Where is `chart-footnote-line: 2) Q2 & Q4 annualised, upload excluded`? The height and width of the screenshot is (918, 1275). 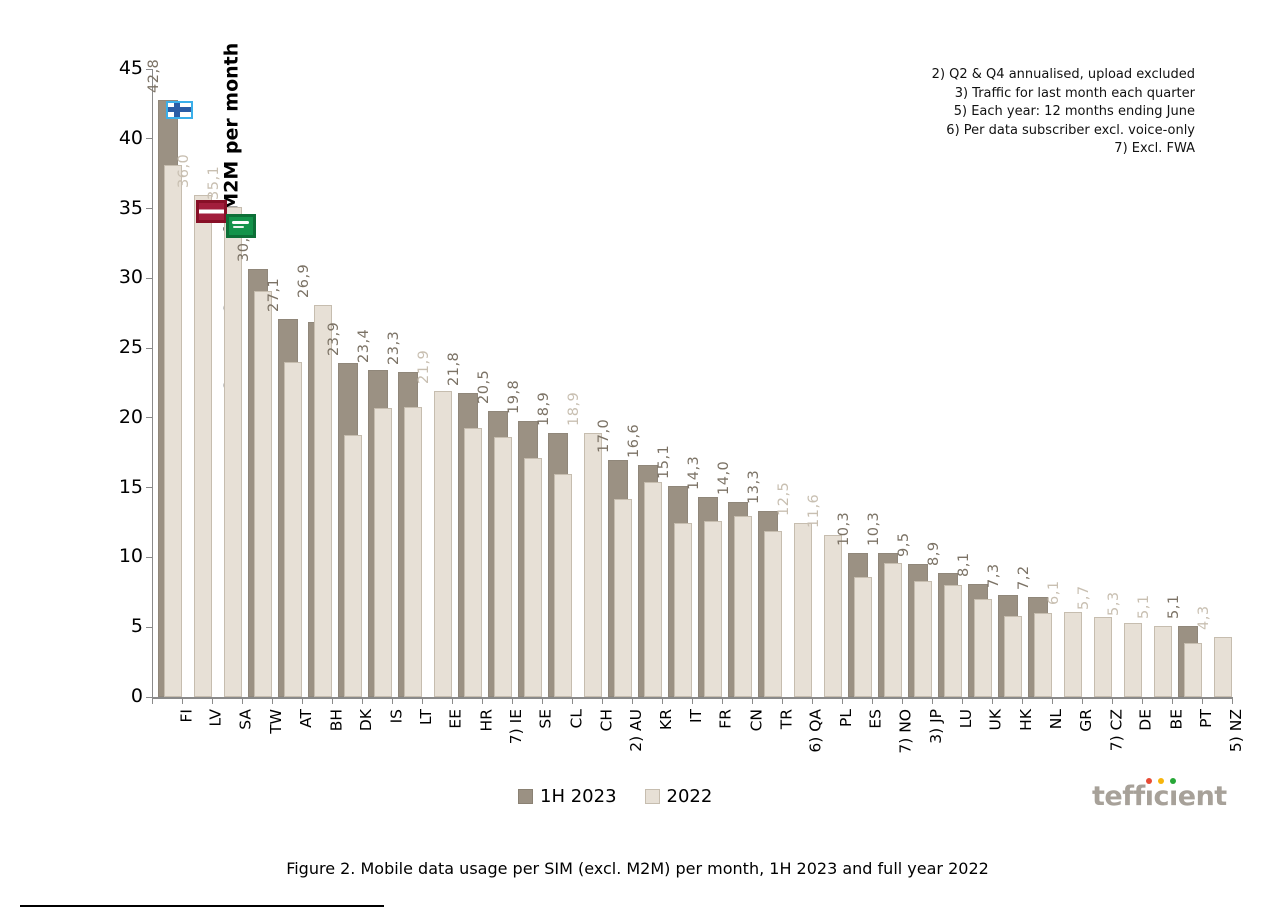
chart-footnote-line: 2) Q2 & Q4 annualised, upload excluded is located at coordinates (1063, 74).